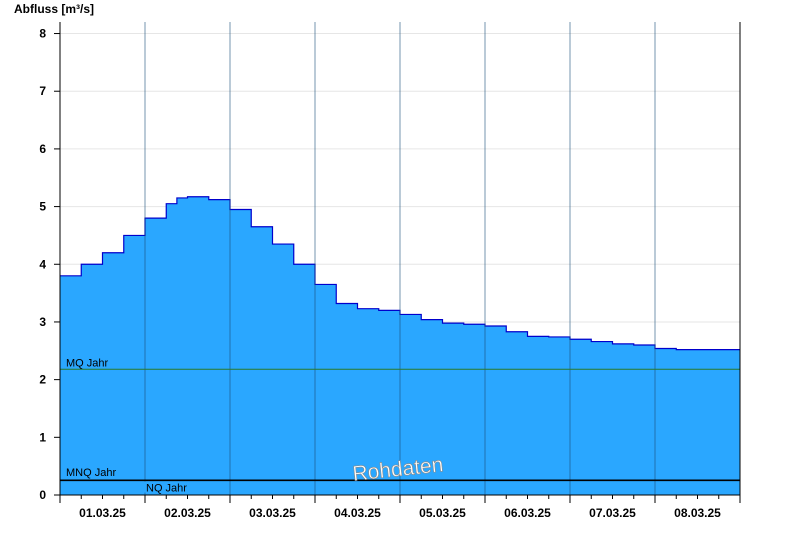  What do you see at coordinates (166, 489) in the screenshot?
I see `reference-label-nq: NQ Jahr` at bounding box center [166, 489].